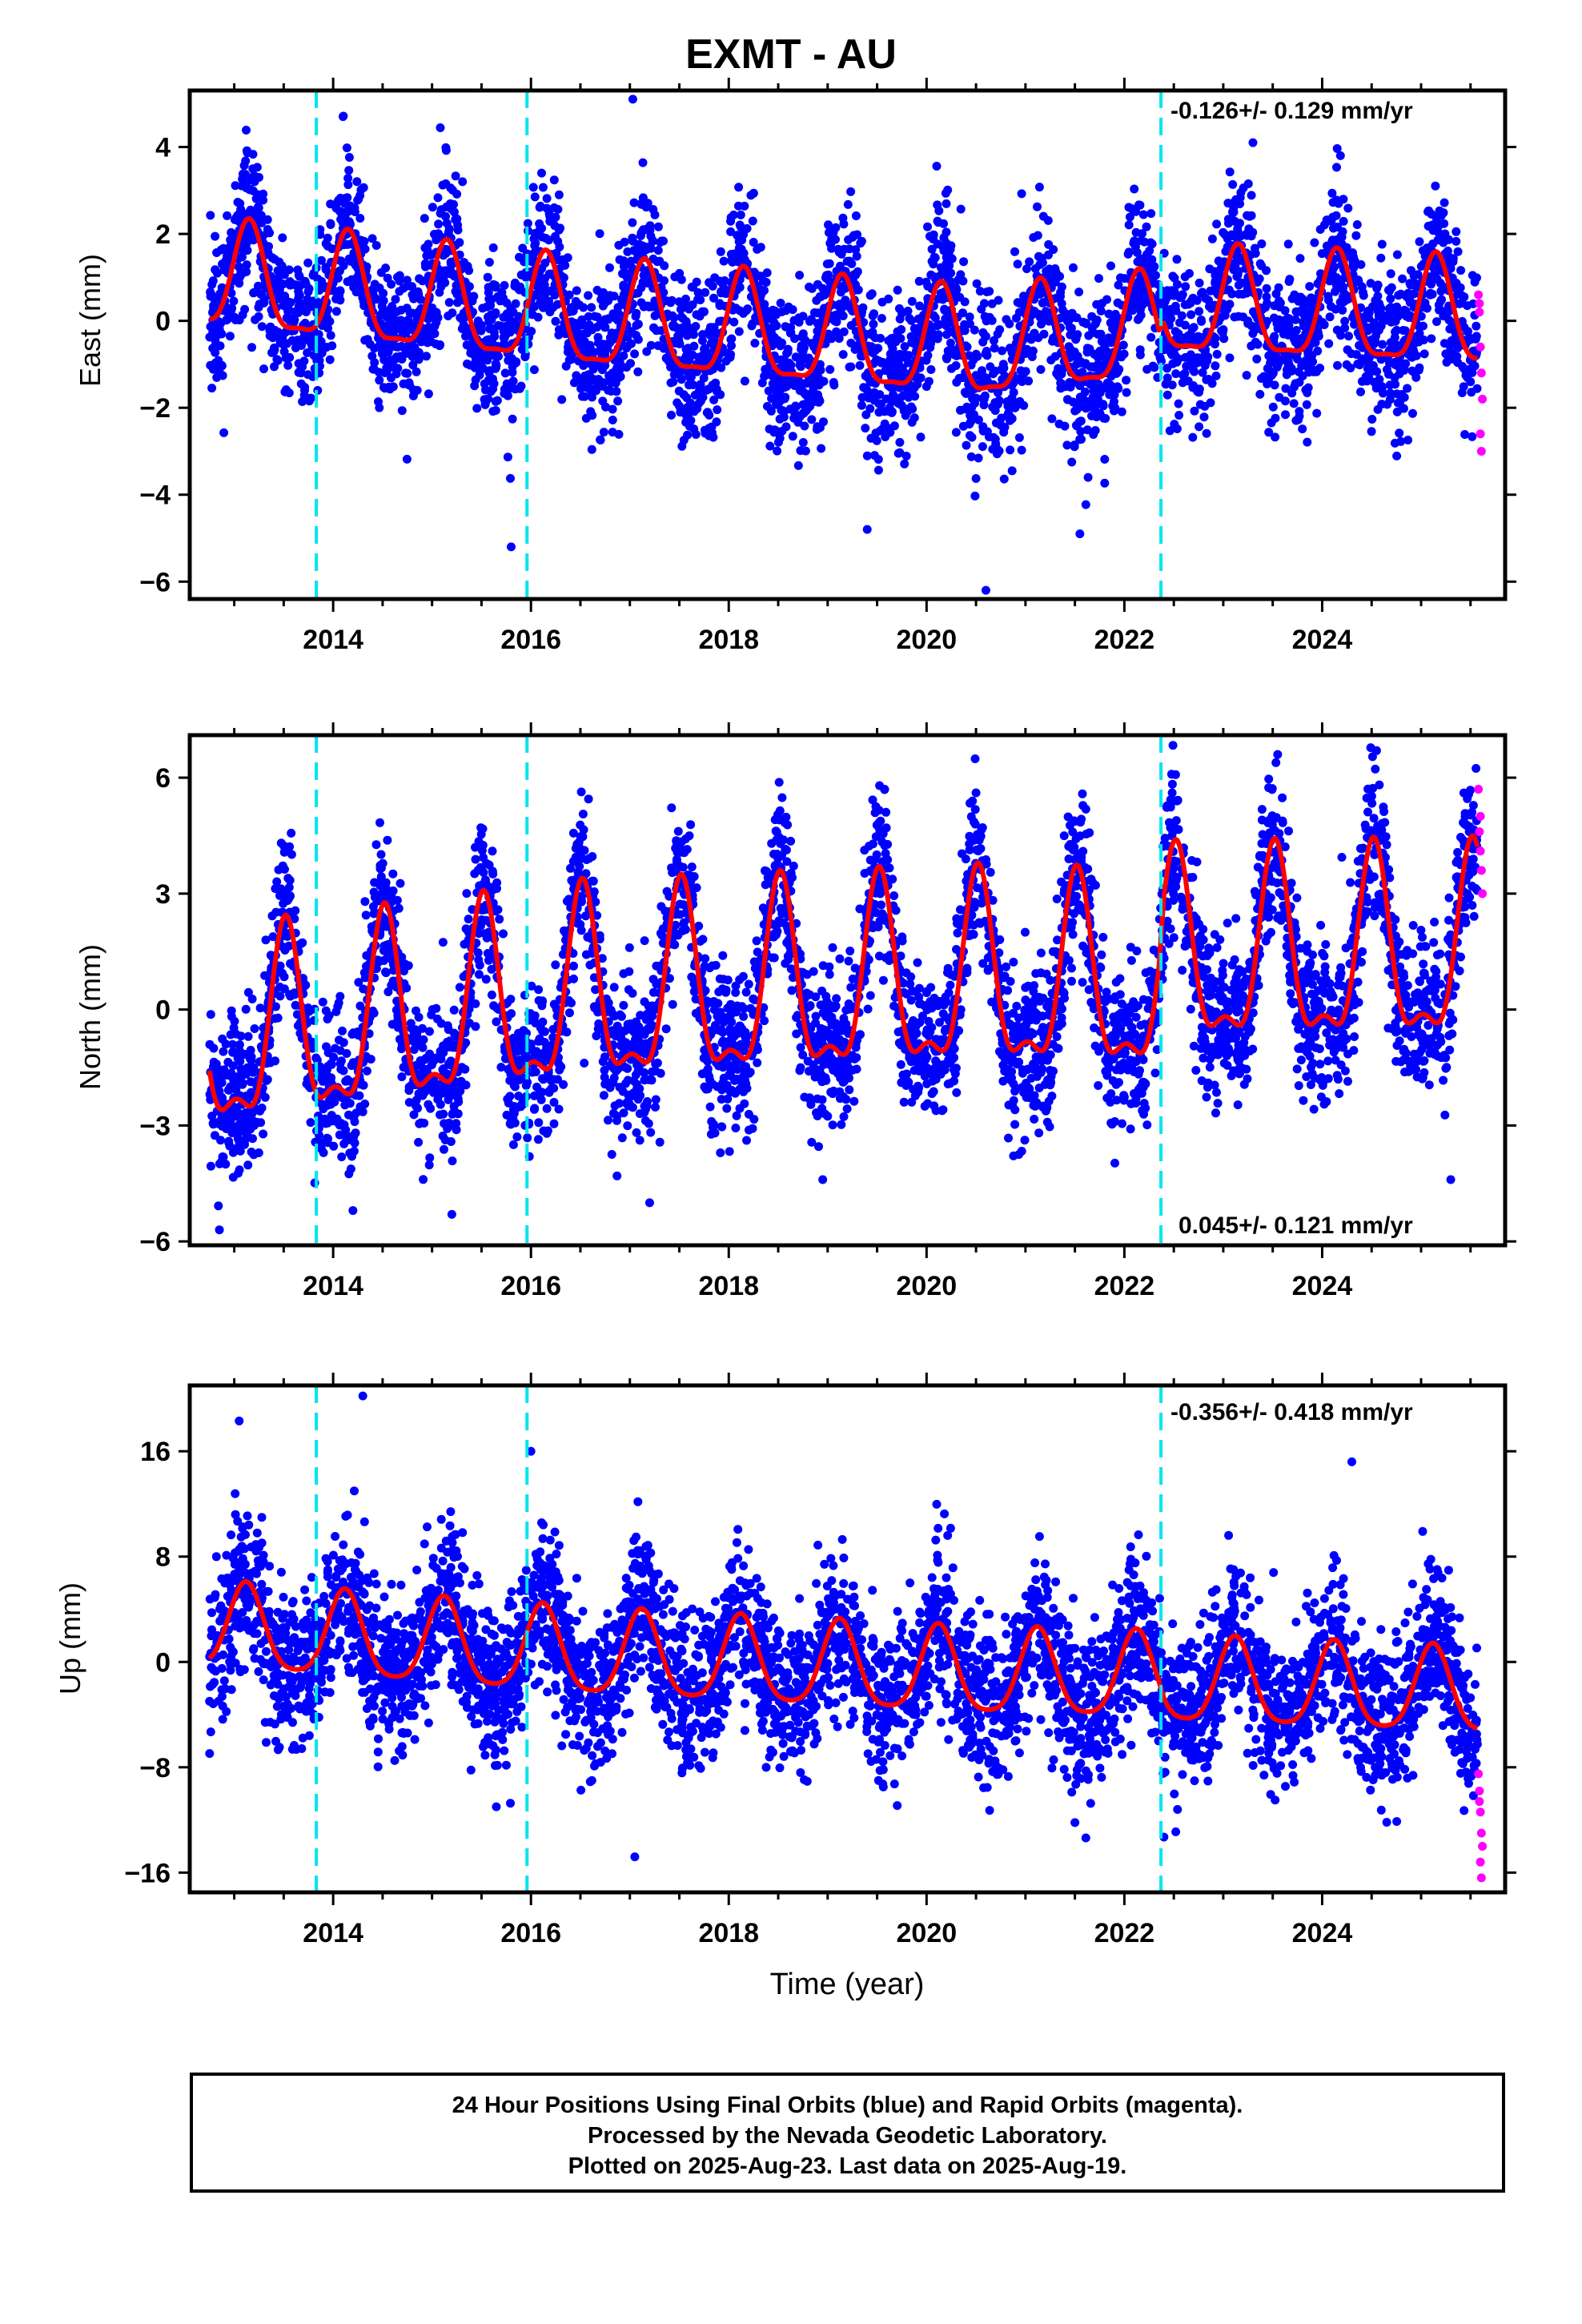 The width and height of the screenshot is (1582, 2324). What do you see at coordinates (1479, 303) in the screenshot?
I see `east-rapid-point` at bounding box center [1479, 303].